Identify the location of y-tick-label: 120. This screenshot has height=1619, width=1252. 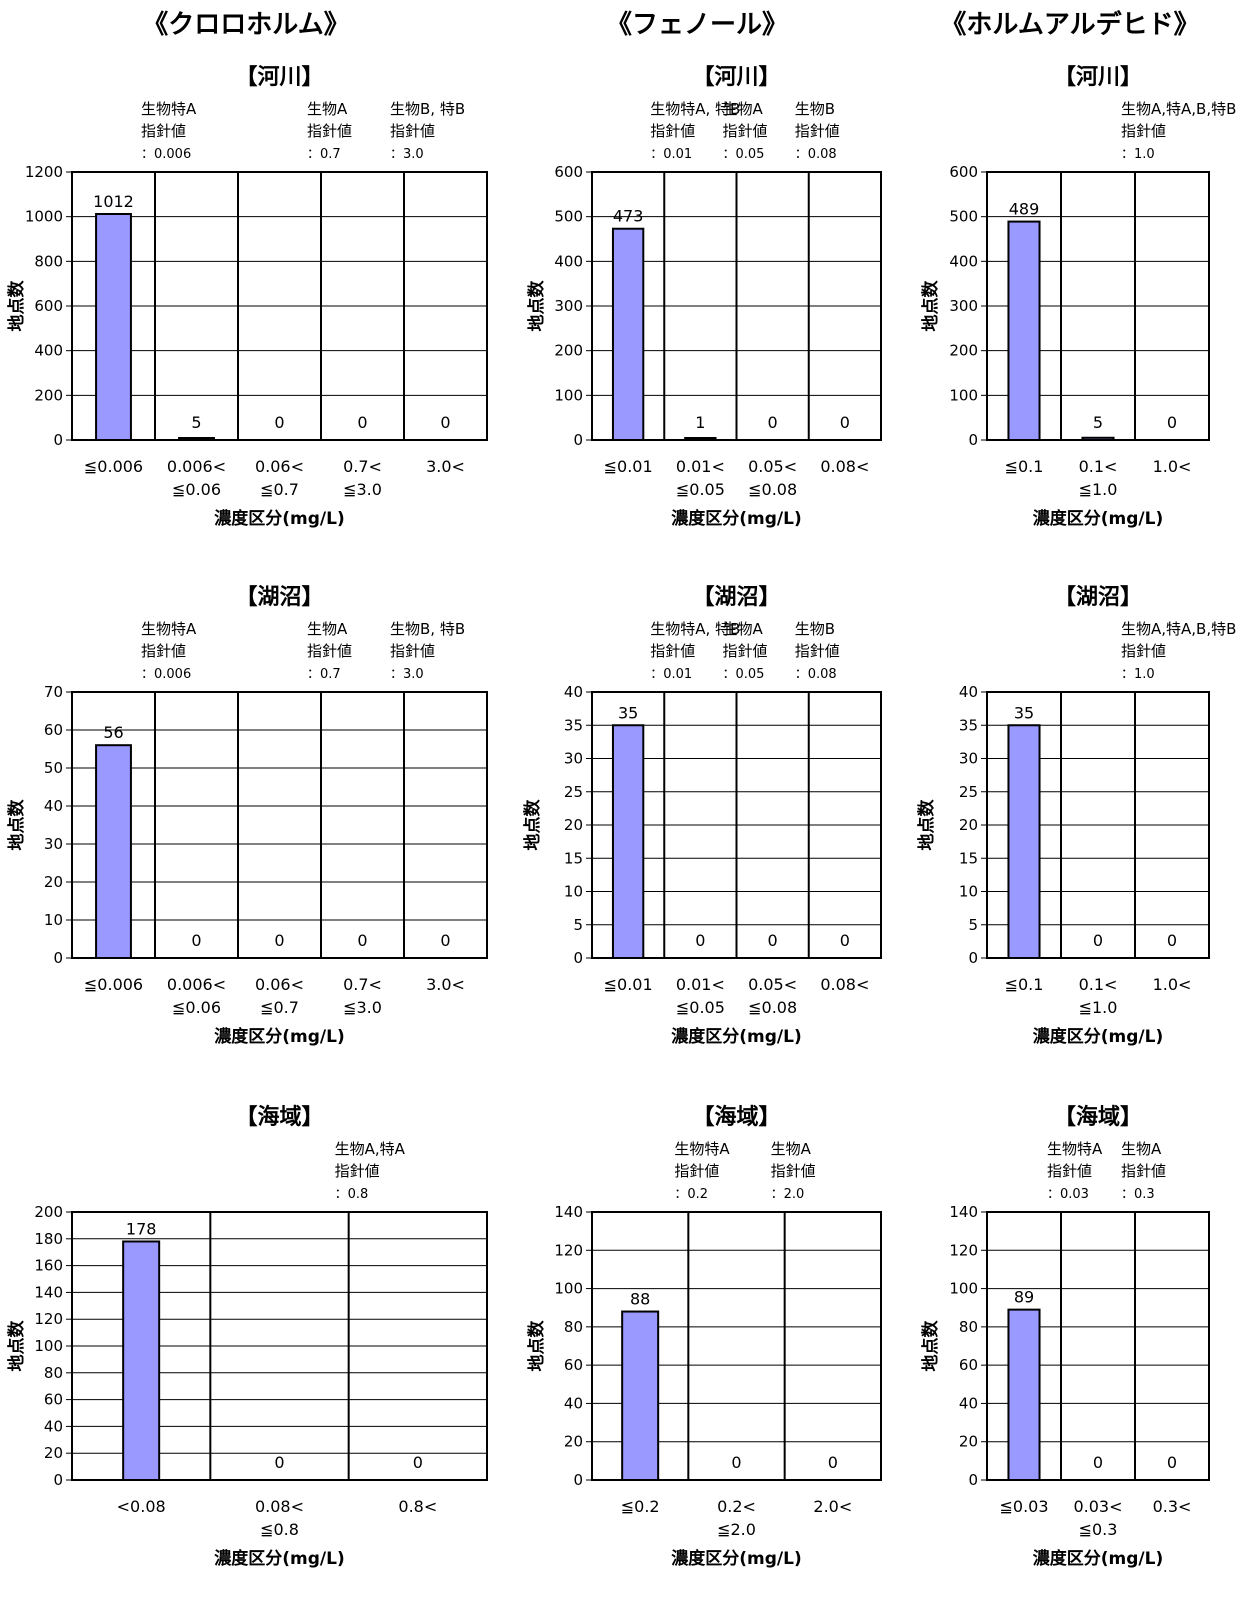
(568, 1250).